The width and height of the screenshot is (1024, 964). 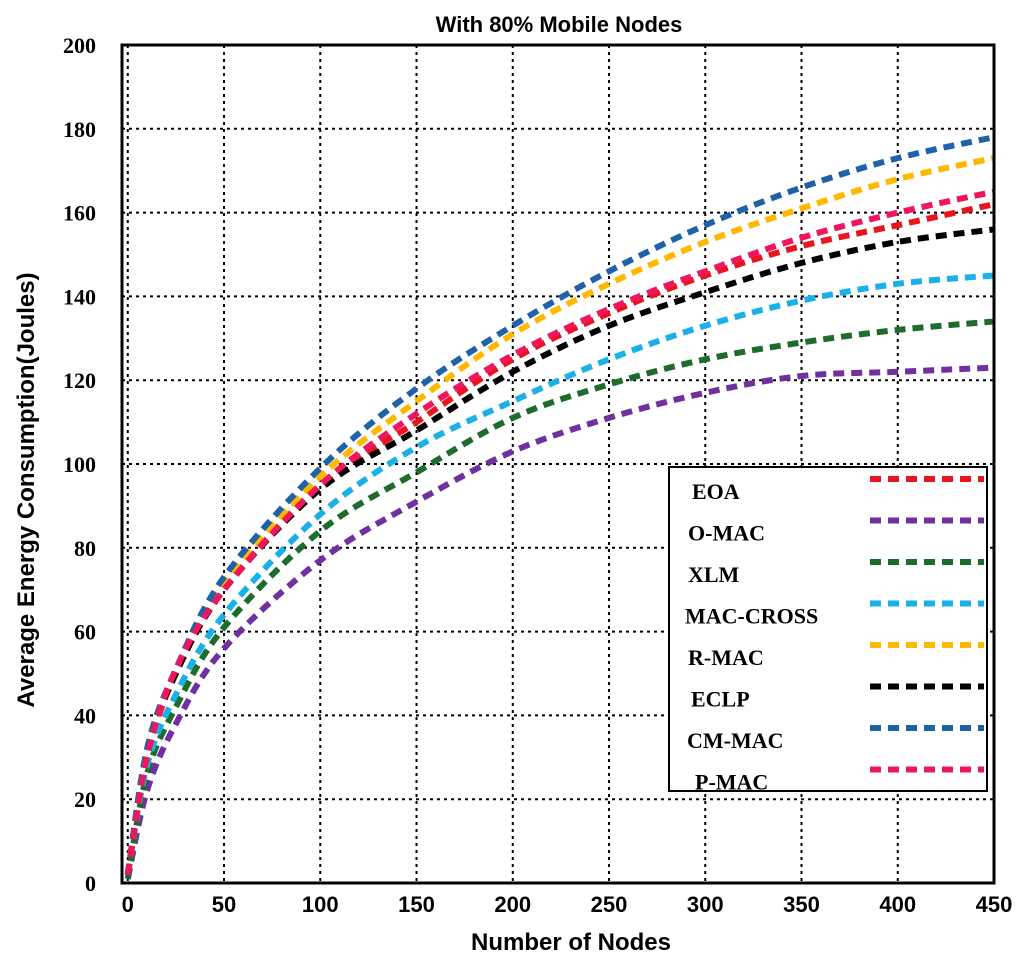 I want to click on y-tick-label: 80, so click(x=85, y=548).